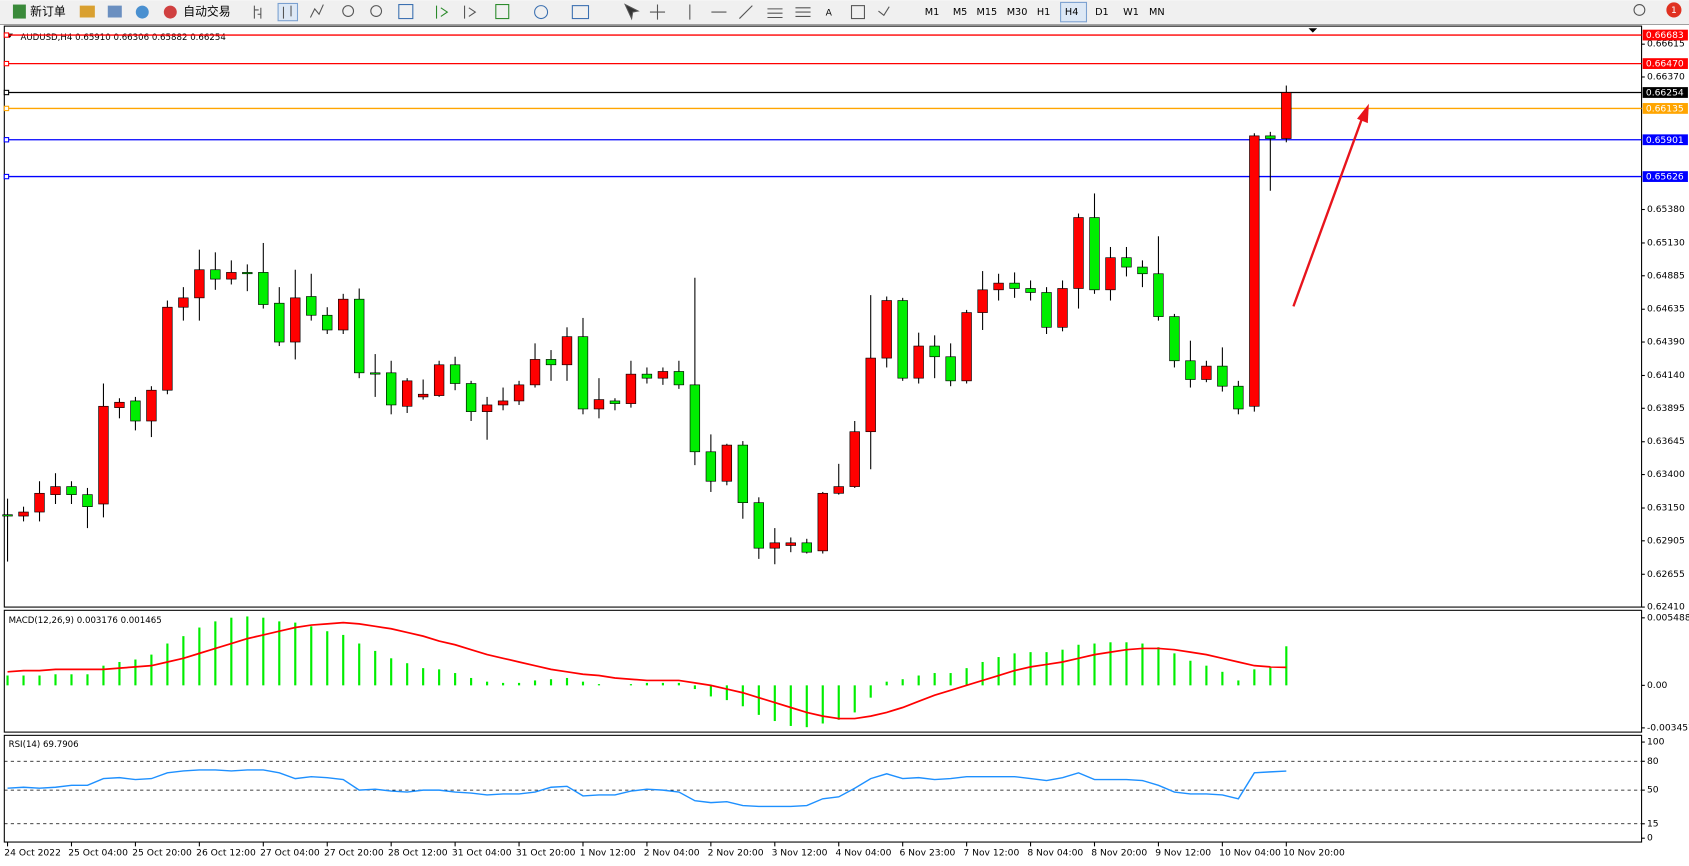 The height and width of the screenshot is (866, 1689). What do you see at coordinates (482, 852) in the screenshot?
I see `x-tick-label: 31 Oct 04:00` at bounding box center [482, 852].